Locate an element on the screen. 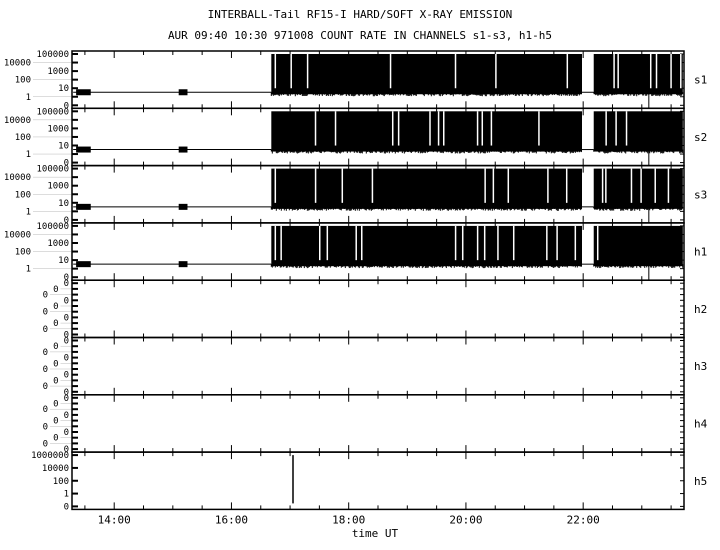  panel-label: h1 is located at coordinates (700, 252).